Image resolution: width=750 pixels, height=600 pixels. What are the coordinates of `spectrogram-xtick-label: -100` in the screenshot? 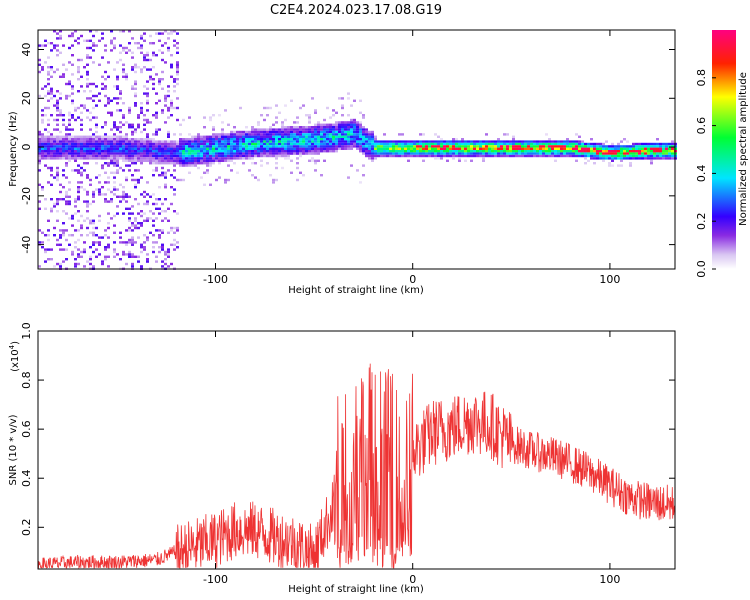 It's located at (215, 279).